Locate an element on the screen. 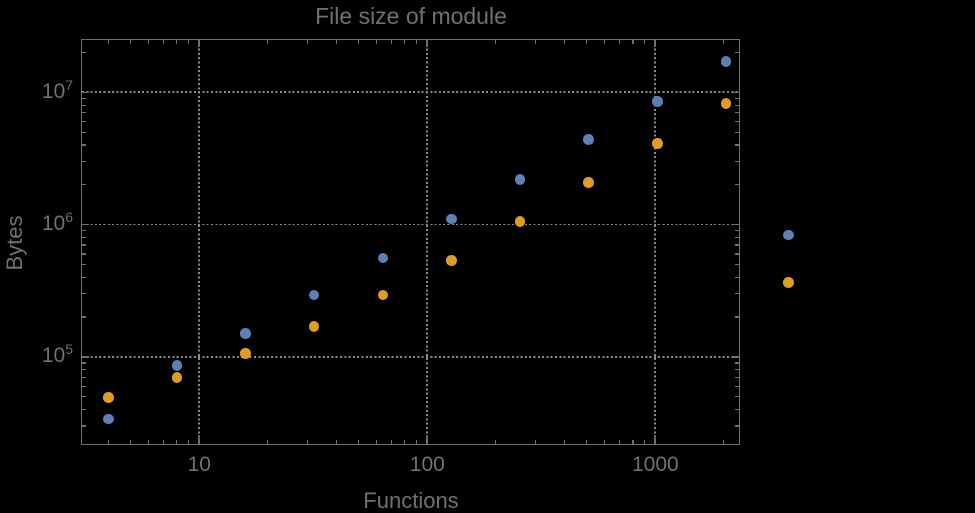 This screenshot has height=513, width=975. x-axis-label: Functions is located at coordinates (411, 500).